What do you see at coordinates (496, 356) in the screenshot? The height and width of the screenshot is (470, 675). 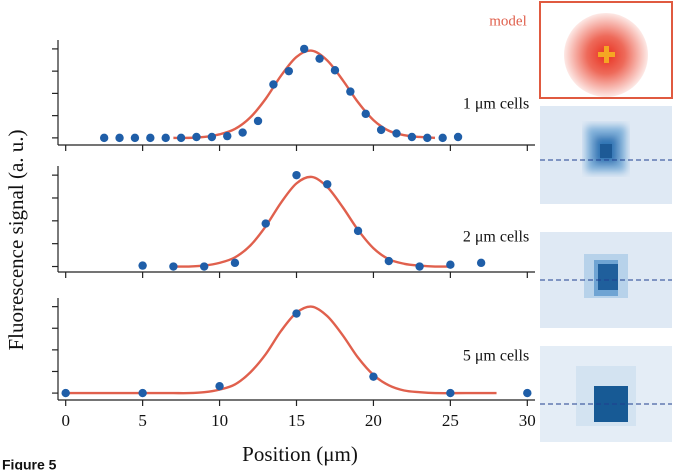 I see `panel-label: 5 μm cells` at bounding box center [496, 356].